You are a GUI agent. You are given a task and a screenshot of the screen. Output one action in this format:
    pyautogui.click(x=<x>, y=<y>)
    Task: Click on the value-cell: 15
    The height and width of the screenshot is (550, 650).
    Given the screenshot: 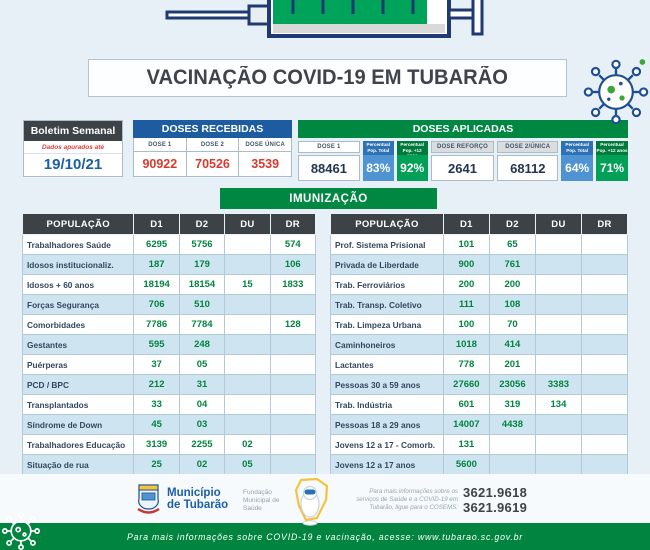 What is the action you would take?
    pyautogui.click(x=247, y=284)
    